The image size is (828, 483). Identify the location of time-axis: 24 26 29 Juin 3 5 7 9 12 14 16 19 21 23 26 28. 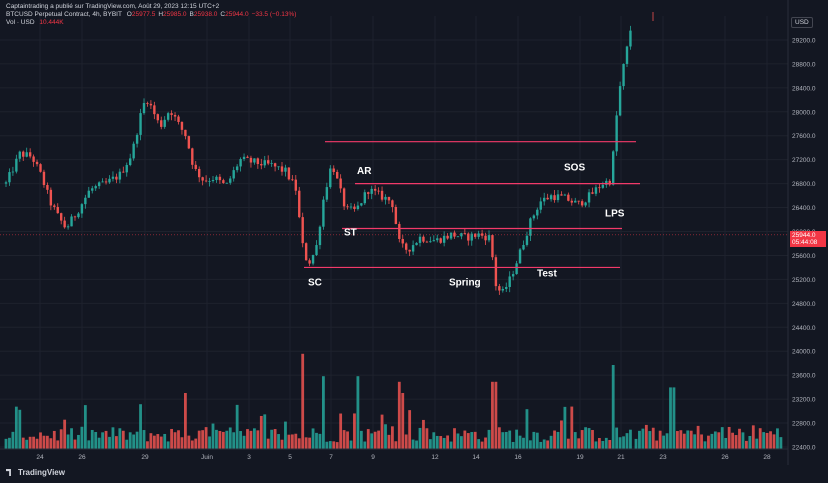
(394, 454).